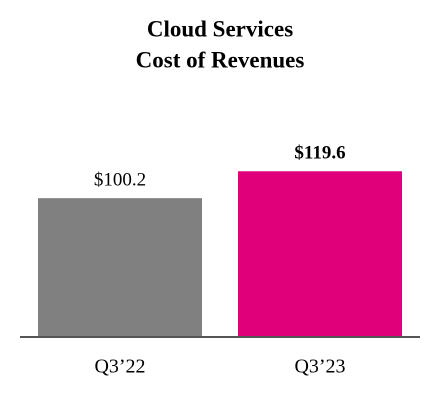 The image size is (440, 400). I want to click on value-label: $119.6, so click(319, 153).